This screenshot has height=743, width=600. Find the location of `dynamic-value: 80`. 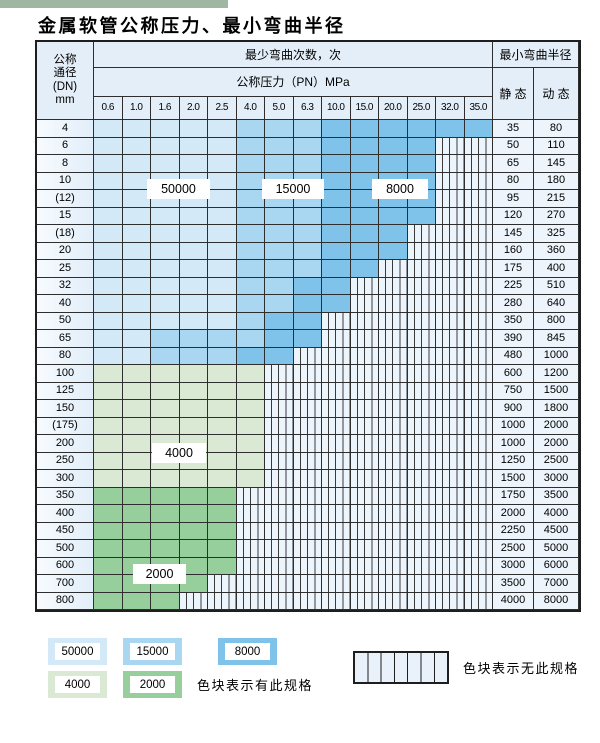

dynamic-value: 80 is located at coordinates (556, 129).